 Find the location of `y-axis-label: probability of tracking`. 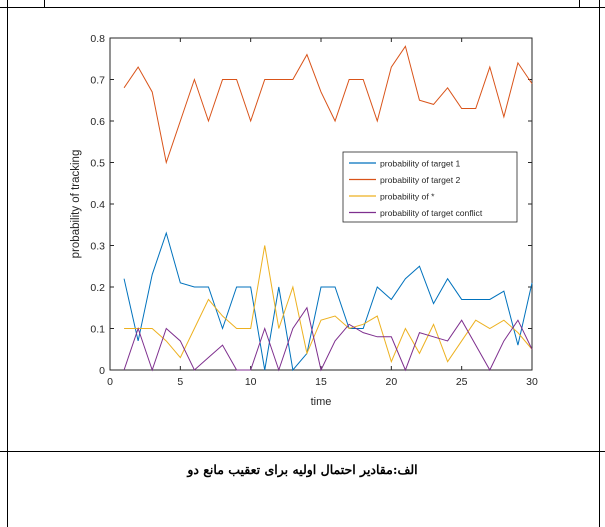

y-axis-label: probability of tracking is located at coordinates (76, 204).